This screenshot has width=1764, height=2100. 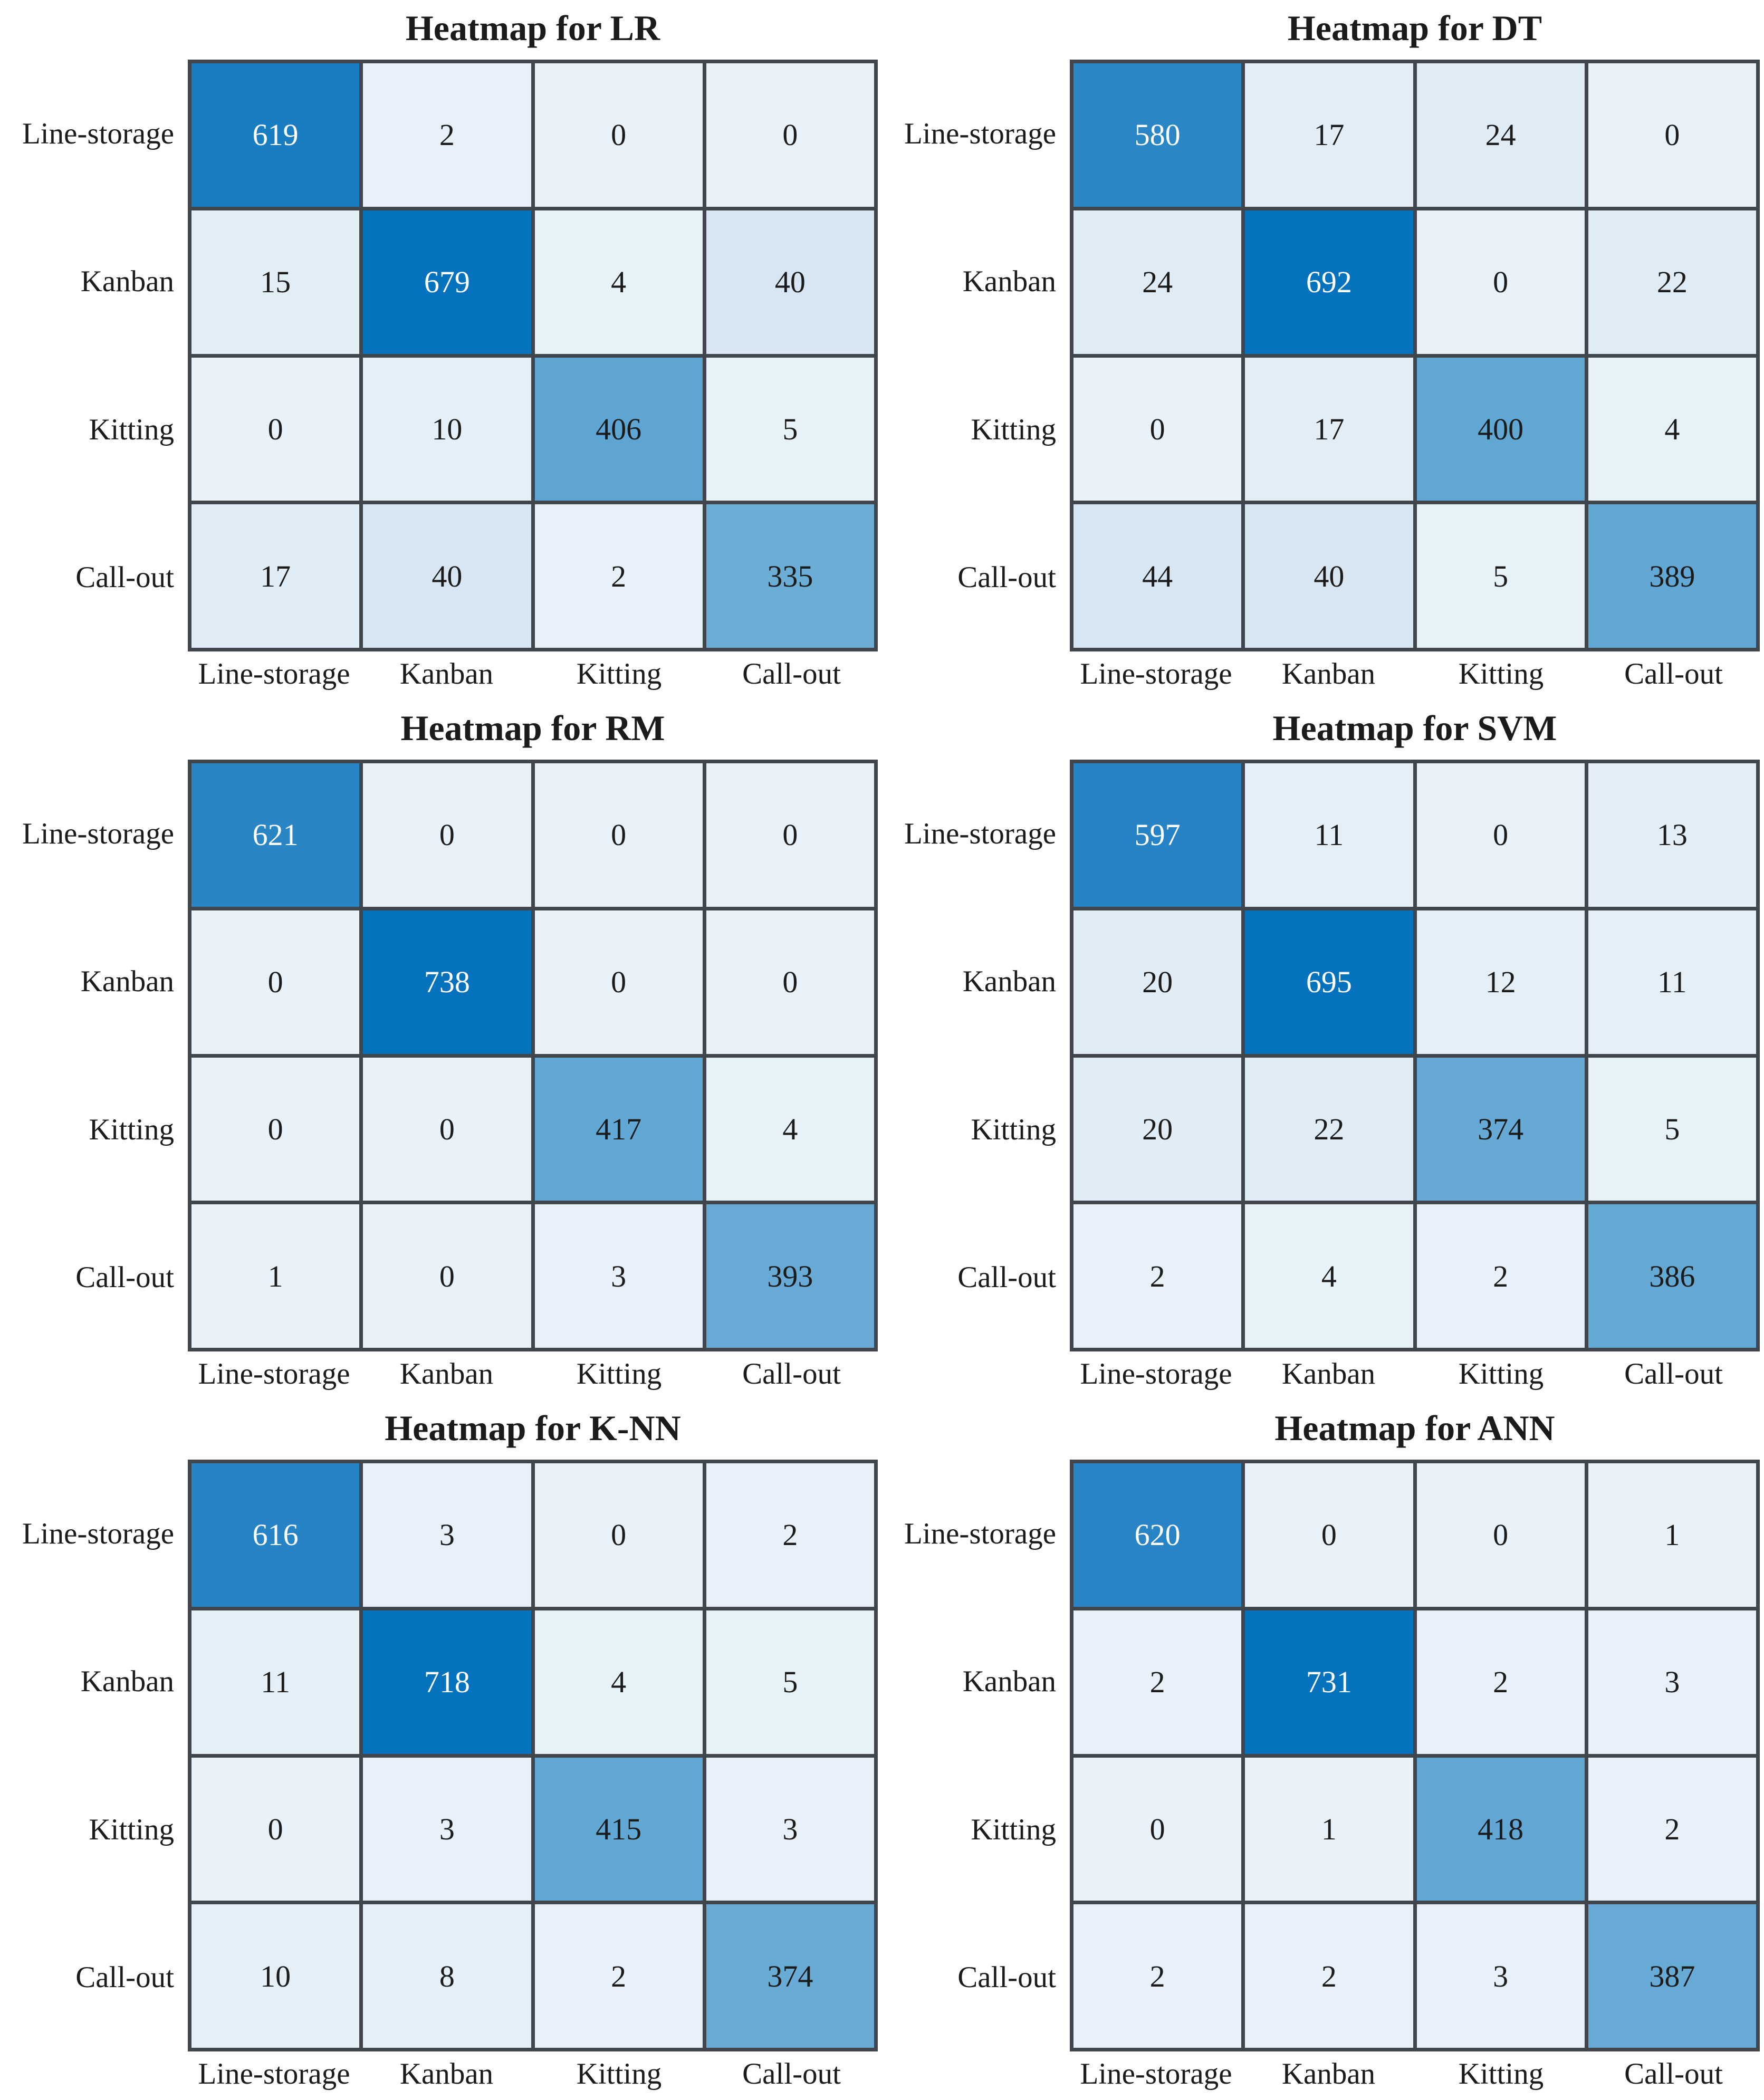 What do you see at coordinates (1157, 576) in the screenshot?
I see `heatmap-cell: 44` at bounding box center [1157, 576].